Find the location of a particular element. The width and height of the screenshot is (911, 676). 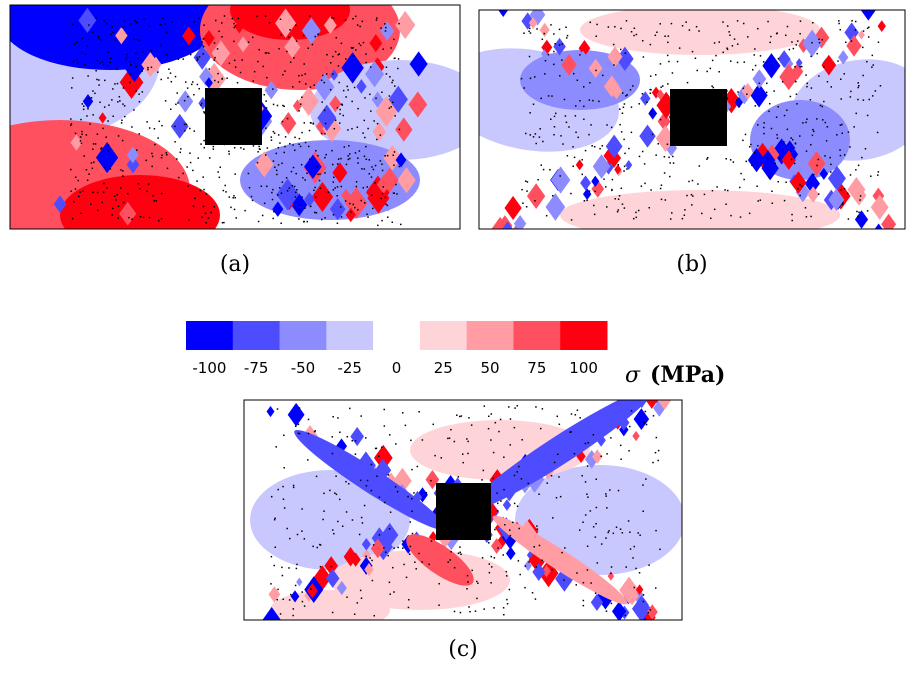

colorbar-tick-label: 75 is located at coordinates (536, 368).